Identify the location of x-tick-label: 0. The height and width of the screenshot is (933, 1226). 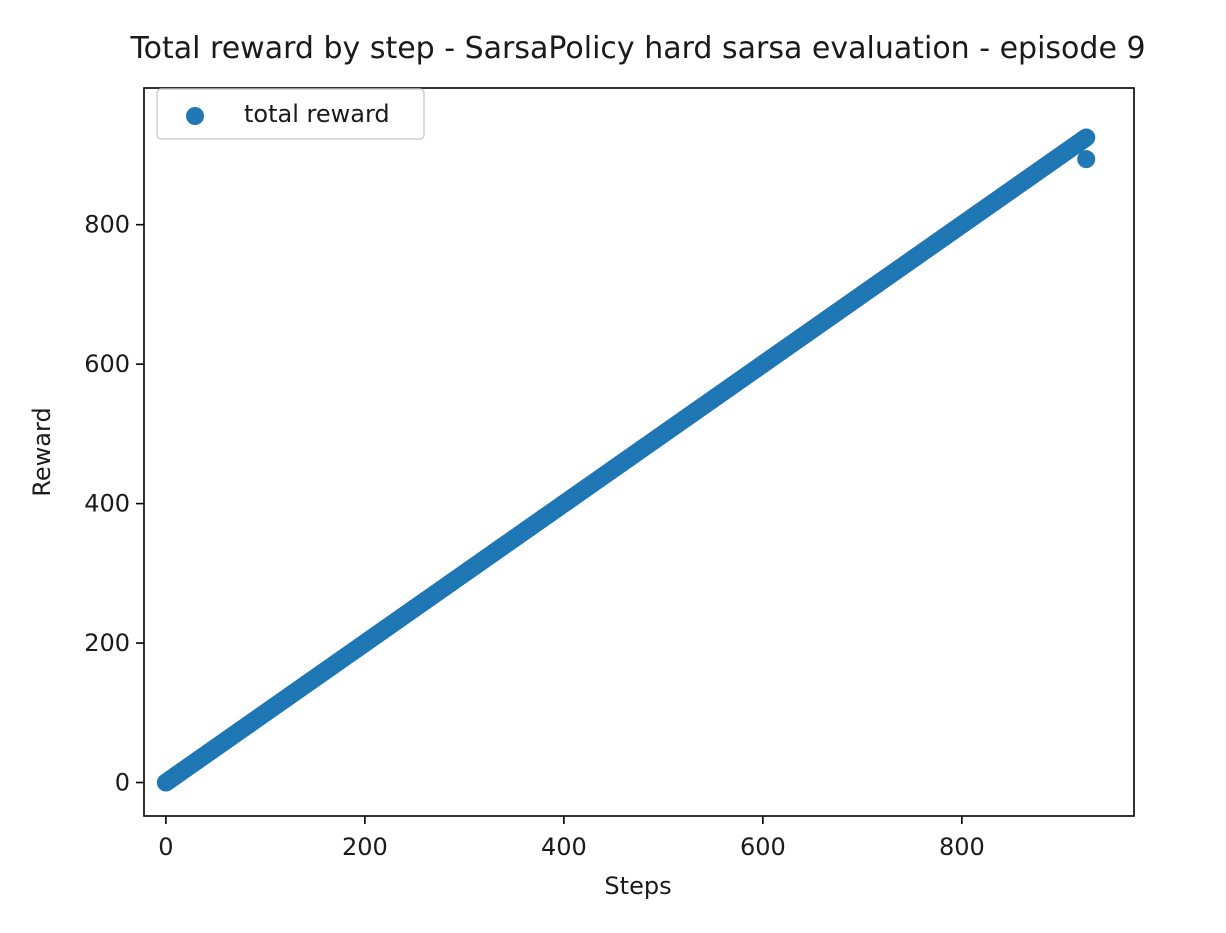
(165, 847).